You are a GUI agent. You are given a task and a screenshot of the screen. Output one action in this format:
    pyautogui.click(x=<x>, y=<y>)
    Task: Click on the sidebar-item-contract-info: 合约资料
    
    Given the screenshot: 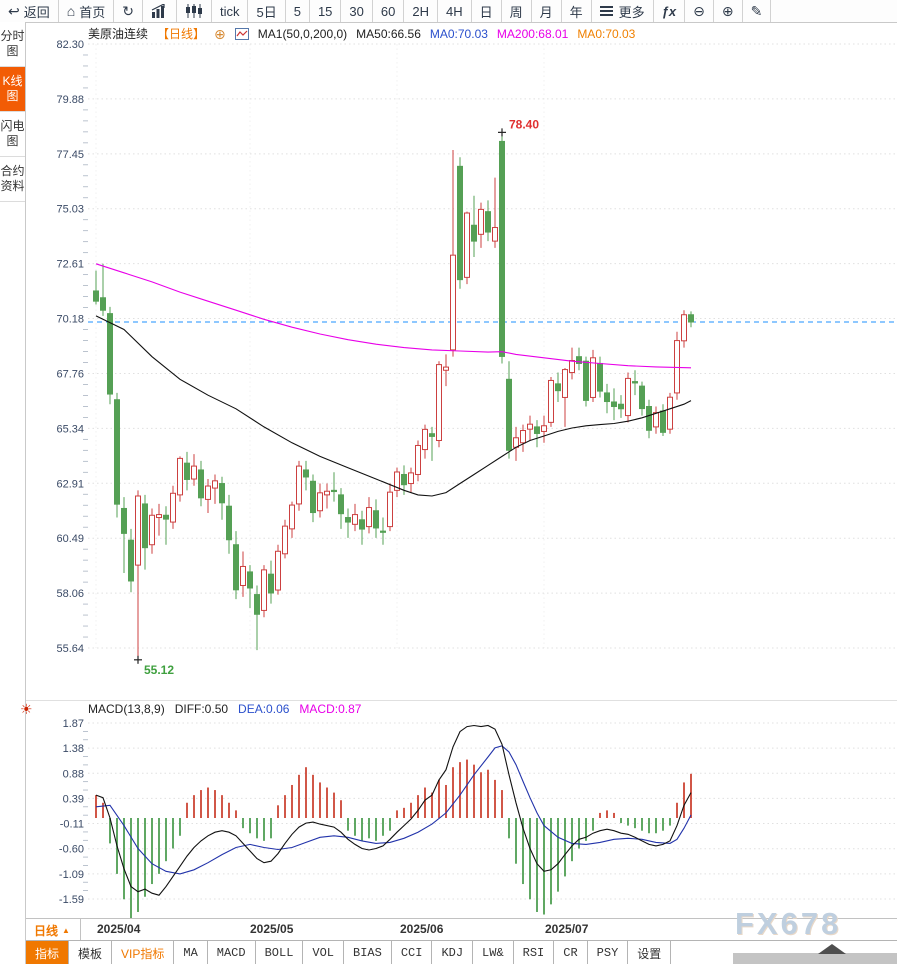 What is the action you would take?
    pyautogui.click(x=12, y=179)
    